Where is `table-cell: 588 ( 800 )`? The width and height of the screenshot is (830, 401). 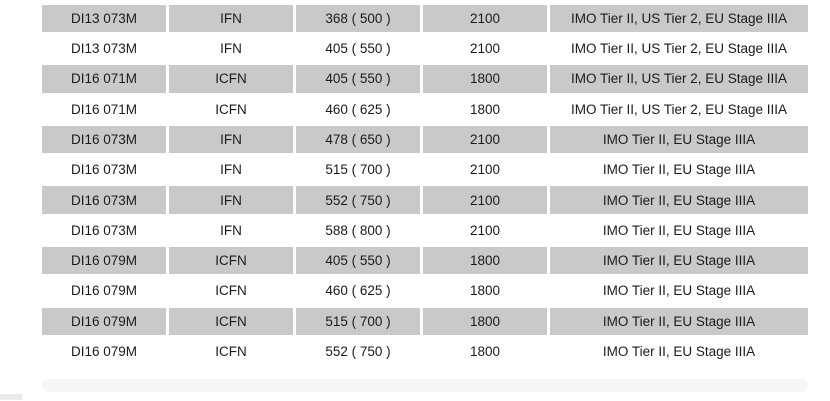 table-cell: 588 ( 800 ) is located at coordinates (358, 230).